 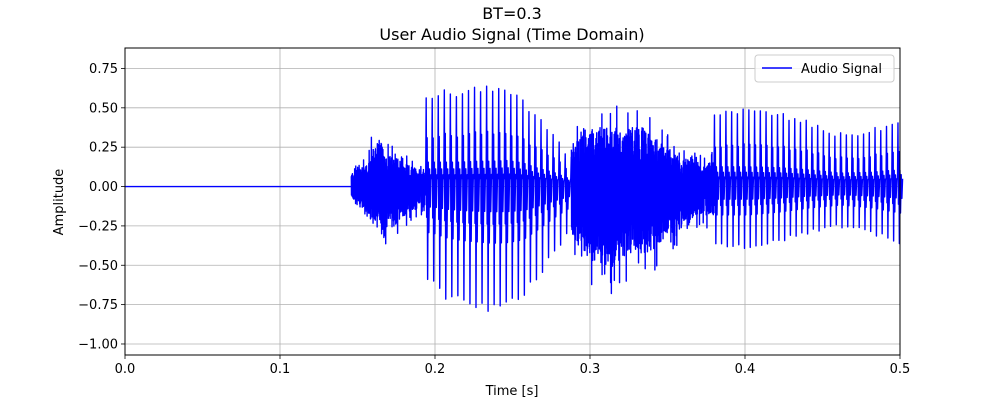 What do you see at coordinates (103, 69) in the screenshot?
I see `y-tick-label: 0.75` at bounding box center [103, 69].